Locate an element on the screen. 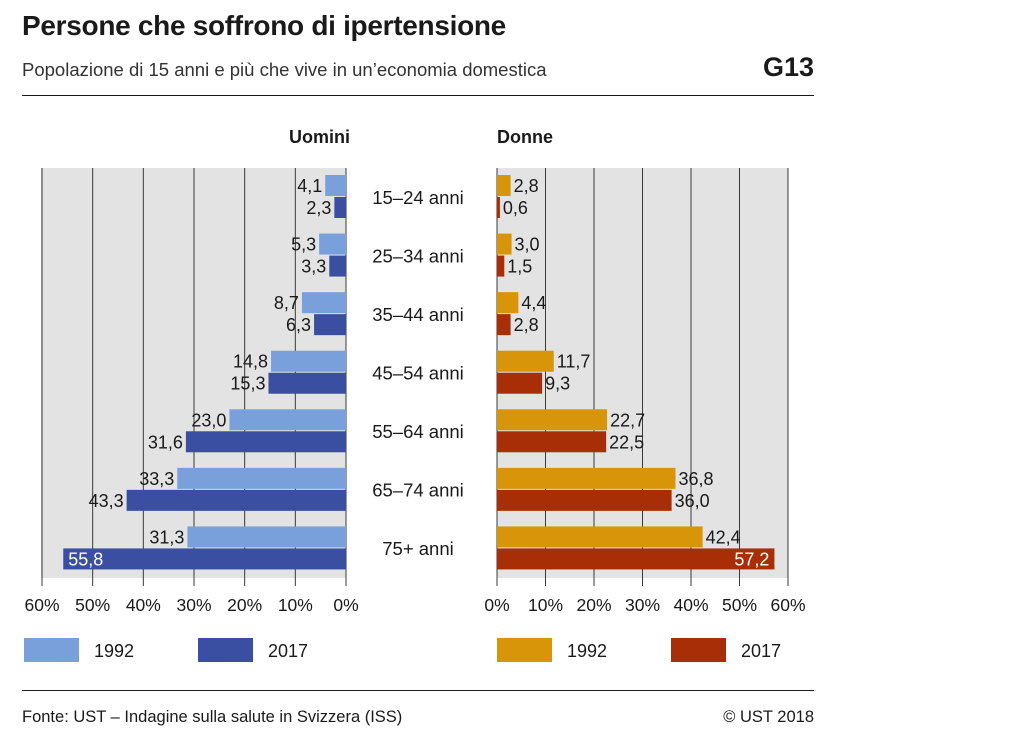 This screenshot has width=1024, height=732. uomini-tick-label: 10% is located at coordinates (295, 605).